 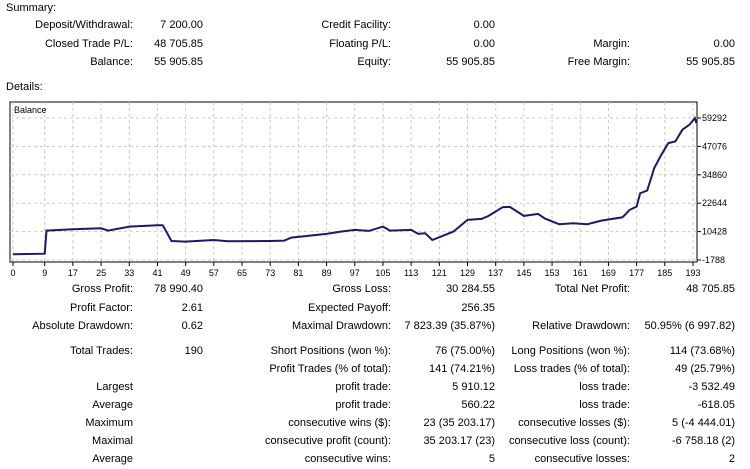 I want to click on x-tick-label: 57, so click(x=214, y=273).